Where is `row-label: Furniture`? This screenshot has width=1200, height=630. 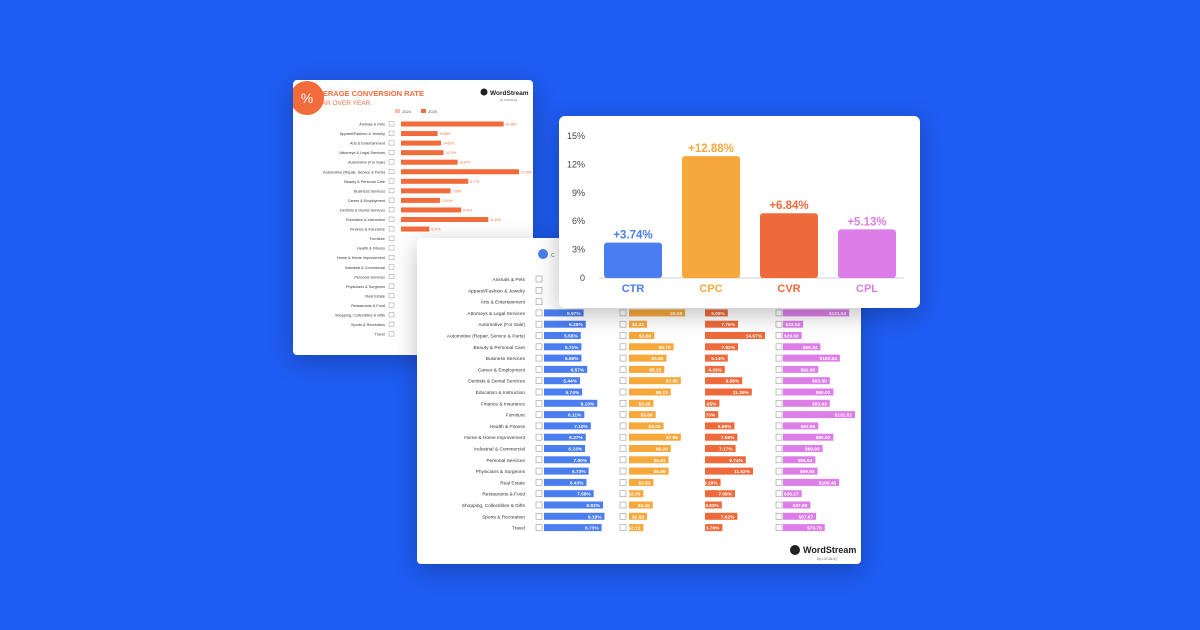
row-label: Furniture is located at coordinates (377, 239).